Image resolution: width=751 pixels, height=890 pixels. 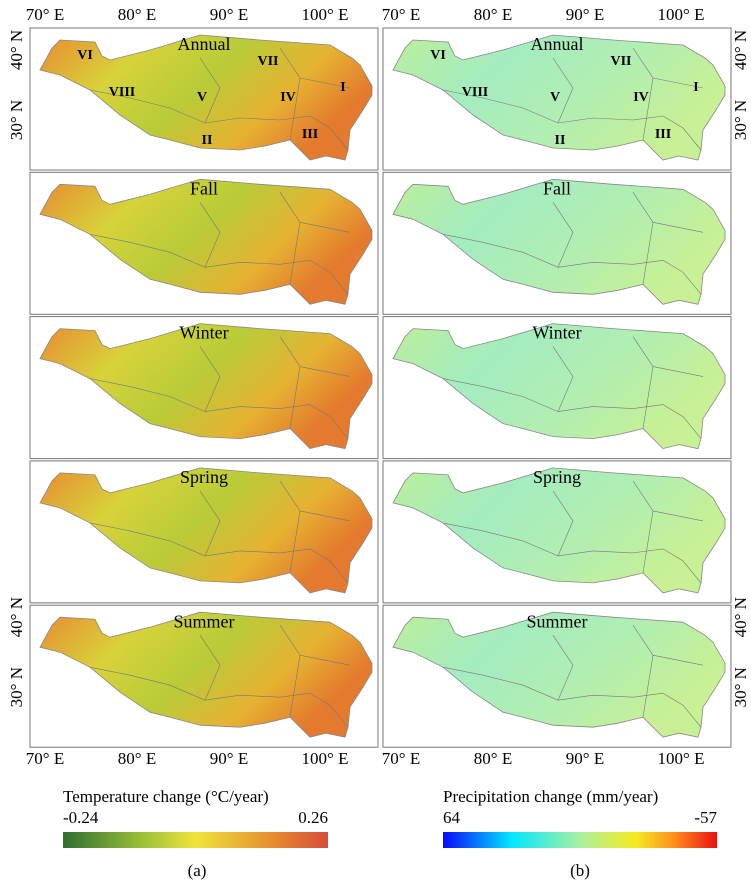 What do you see at coordinates (81, 817) in the screenshot?
I see `colorbar-min: -0.24` at bounding box center [81, 817].